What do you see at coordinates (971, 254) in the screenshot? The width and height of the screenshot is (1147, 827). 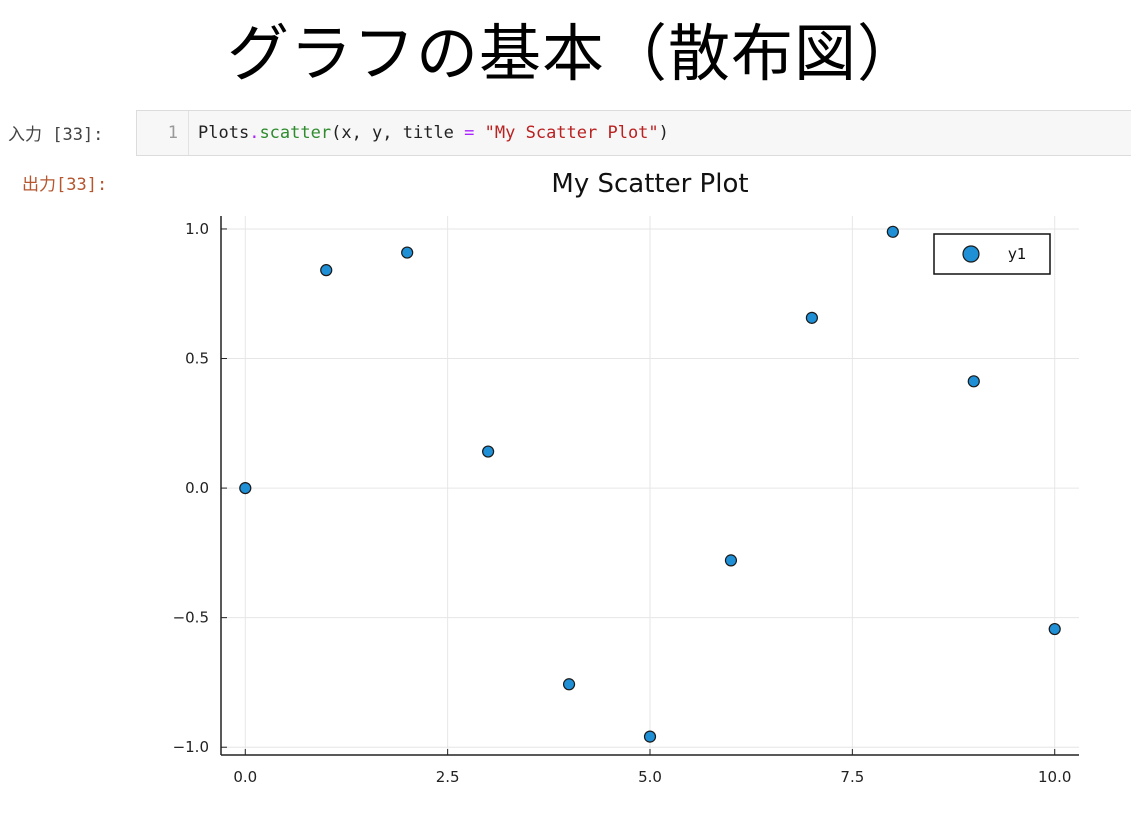 I see `legend-marker` at bounding box center [971, 254].